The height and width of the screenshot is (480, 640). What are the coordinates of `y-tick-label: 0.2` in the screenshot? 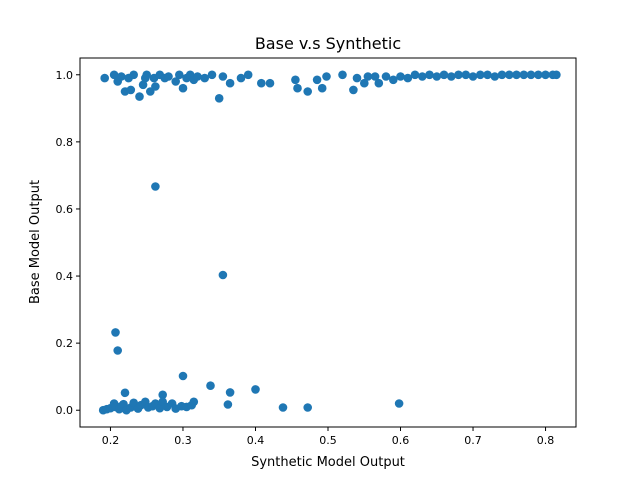 It's located at (65, 343).